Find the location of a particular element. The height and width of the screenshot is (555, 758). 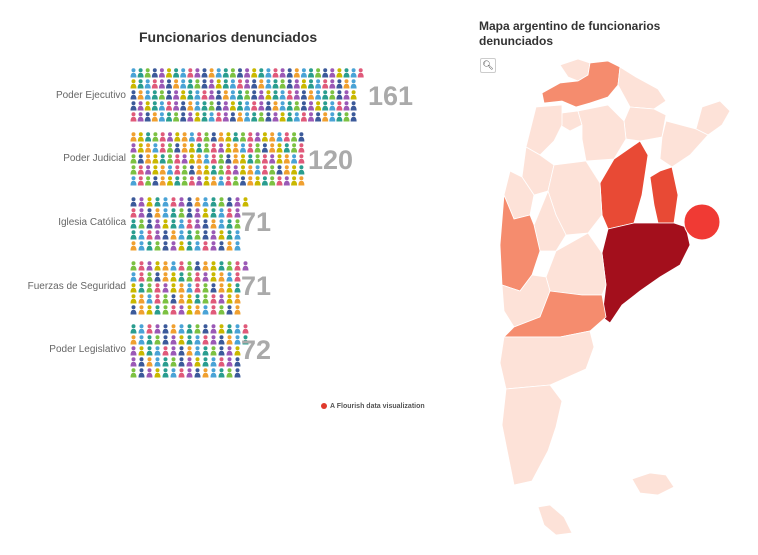

province-santiago-del-estero is located at coordinates (602, 133).